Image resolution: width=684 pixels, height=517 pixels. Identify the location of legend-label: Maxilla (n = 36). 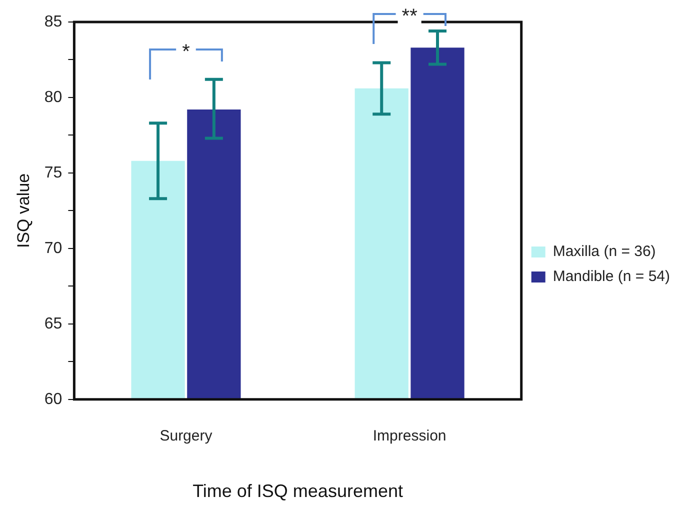
(604, 251).